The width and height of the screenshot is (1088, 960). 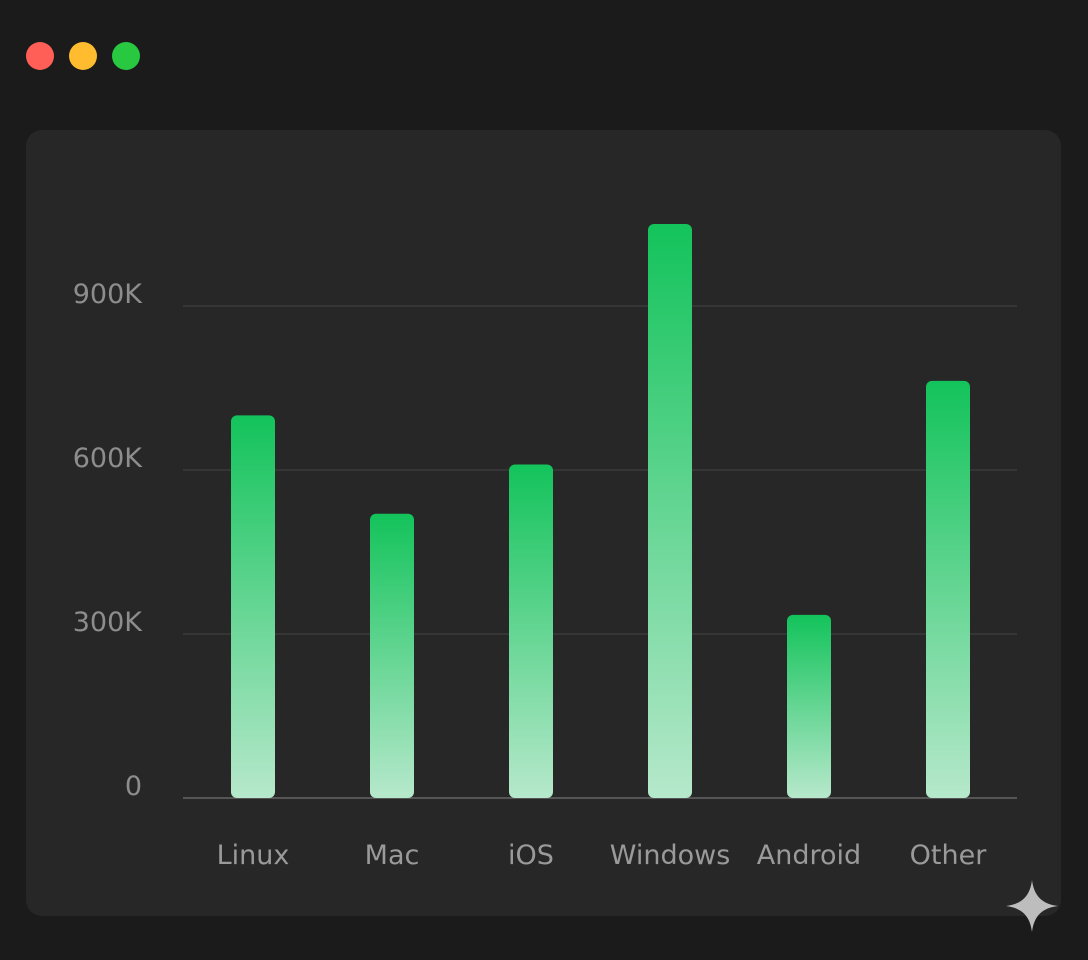 What do you see at coordinates (1032, 906) in the screenshot?
I see `sparkle-icon` at bounding box center [1032, 906].